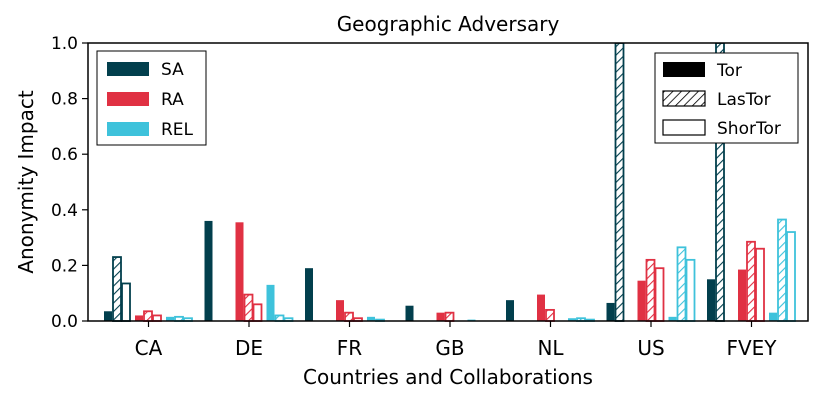 The height and width of the screenshot is (402, 830). I want to click on legend-swatch-lastor, so click(684, 98).